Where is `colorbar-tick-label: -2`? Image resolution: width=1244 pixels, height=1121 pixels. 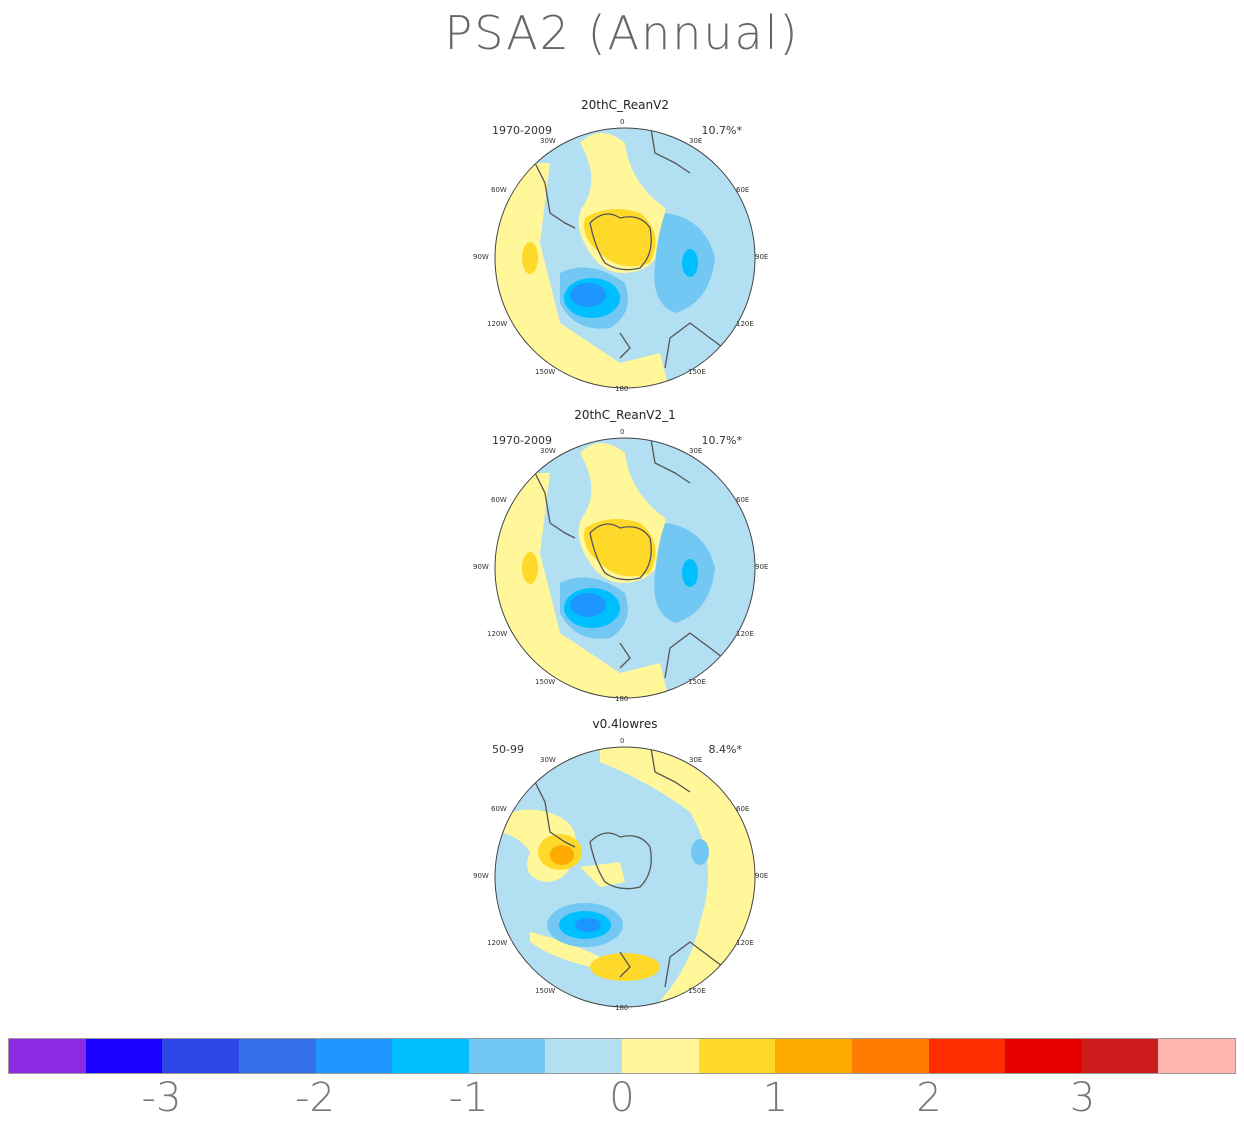 colorbar-tick-label: -2 is located at coordinates (315, 1098).